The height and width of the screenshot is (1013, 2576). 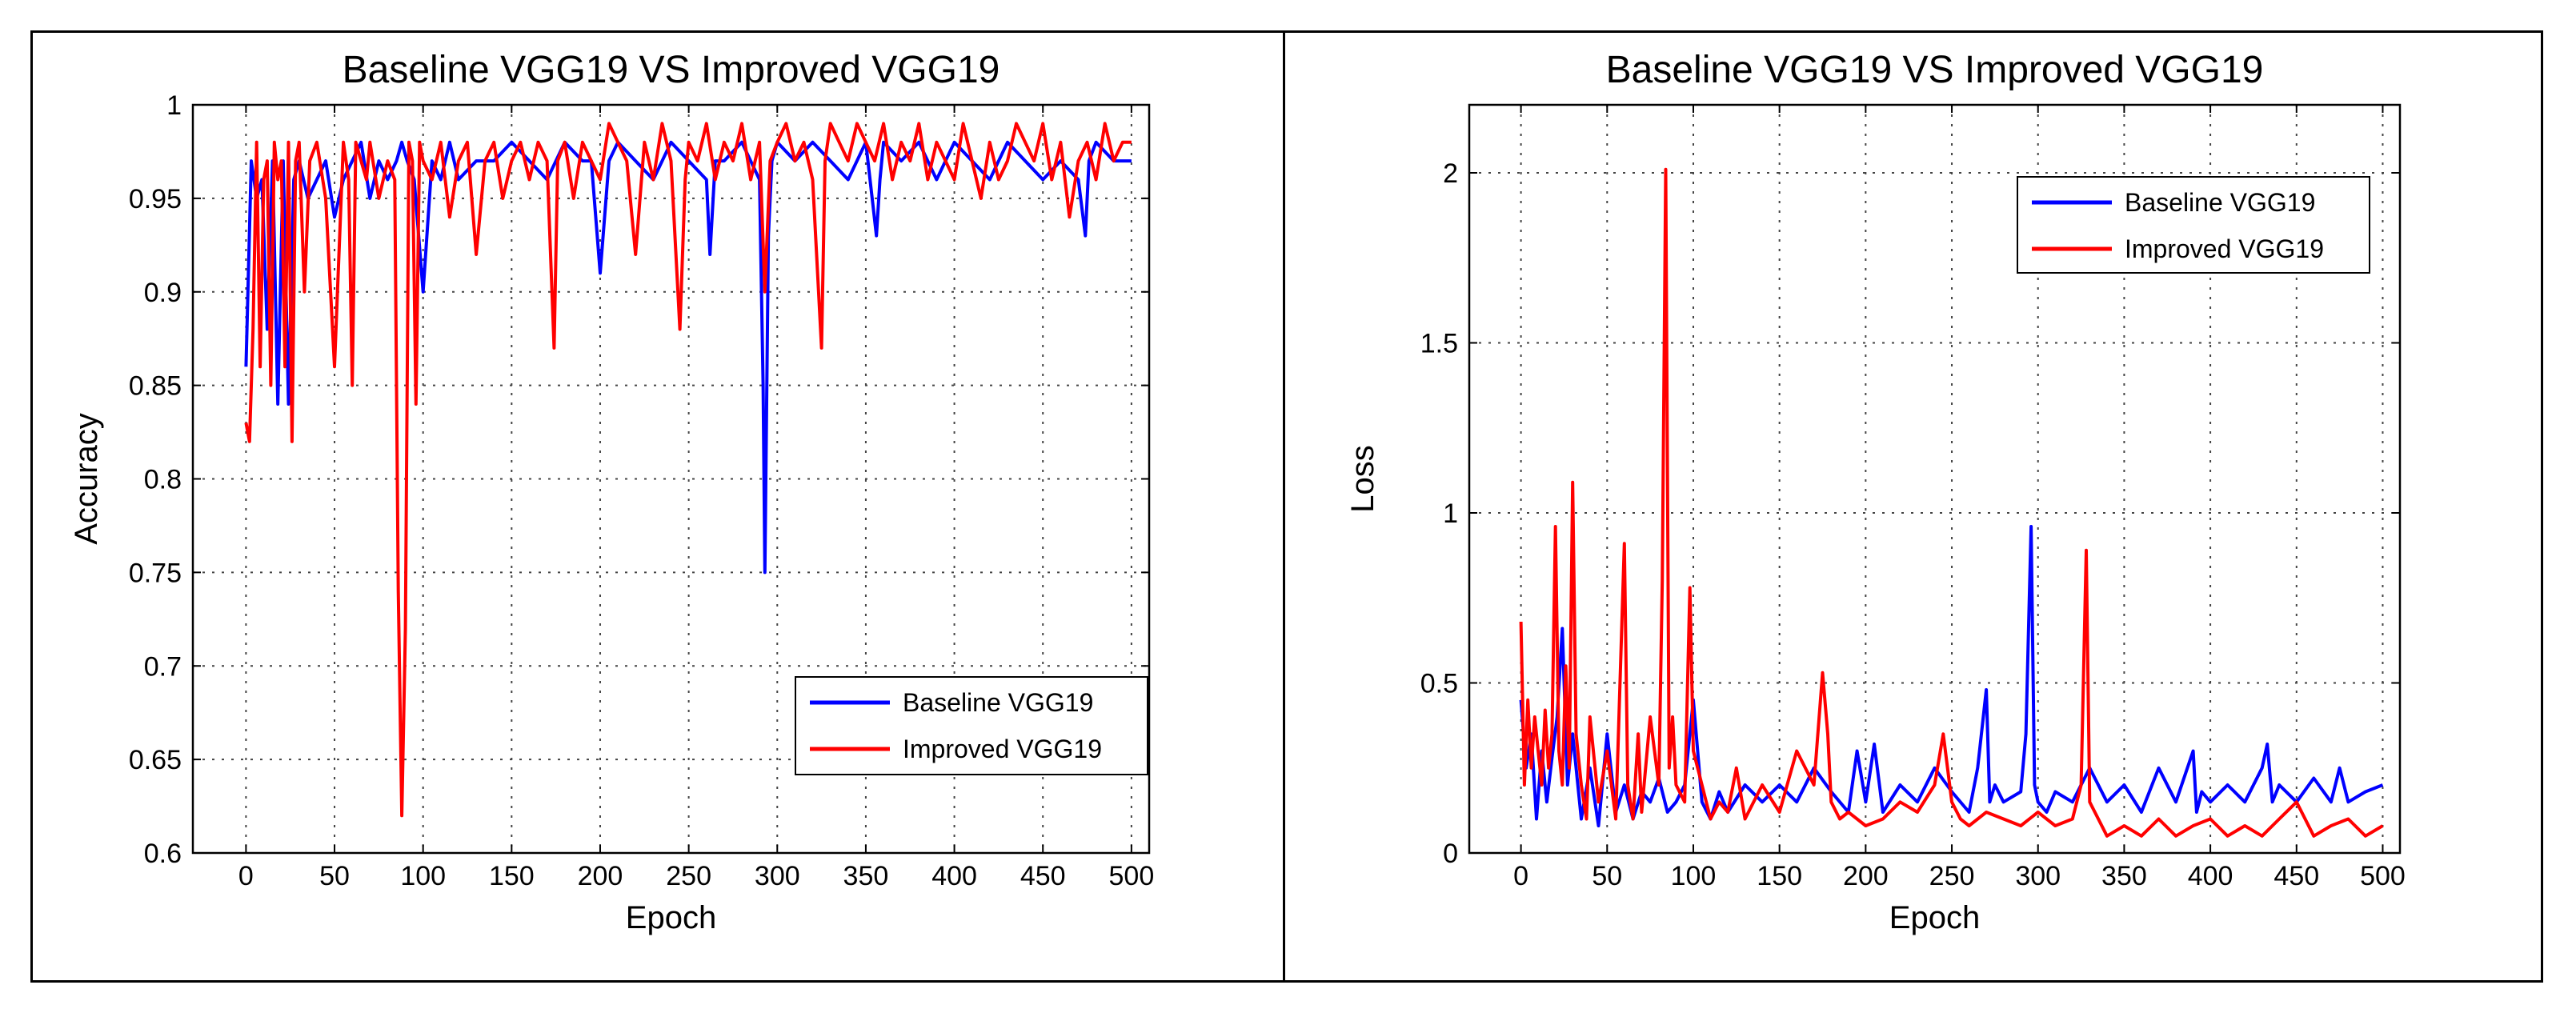 I want to click on y-tick-label: 0.6, so click(x=163, y=854).